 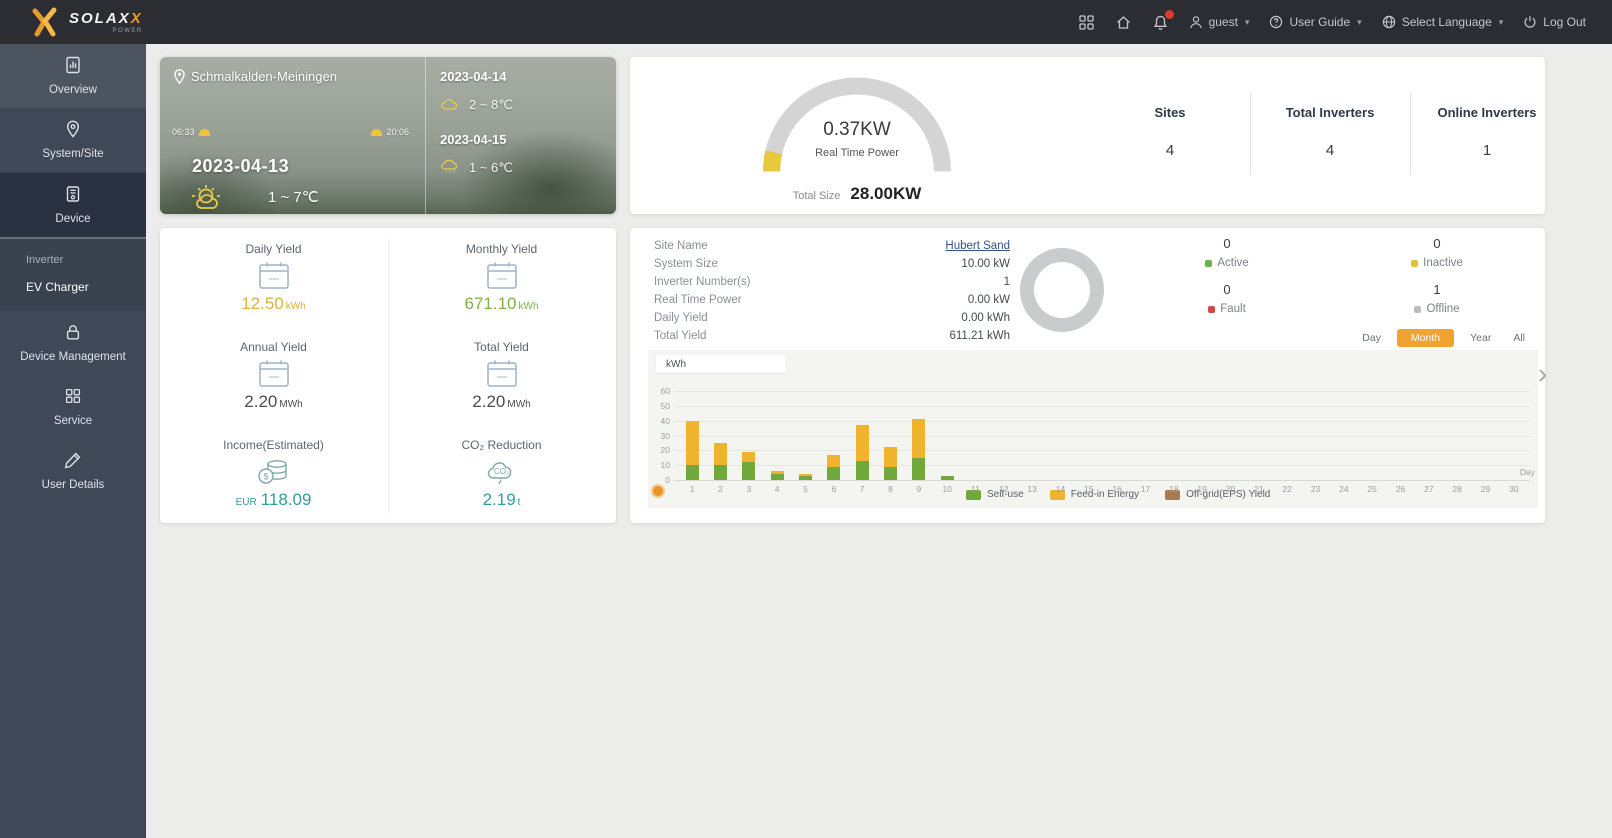 What do you see at coordinates (1170, 112) in the screenshot?
I see `stat-label: Sites` at bounding box center [1170, 112].